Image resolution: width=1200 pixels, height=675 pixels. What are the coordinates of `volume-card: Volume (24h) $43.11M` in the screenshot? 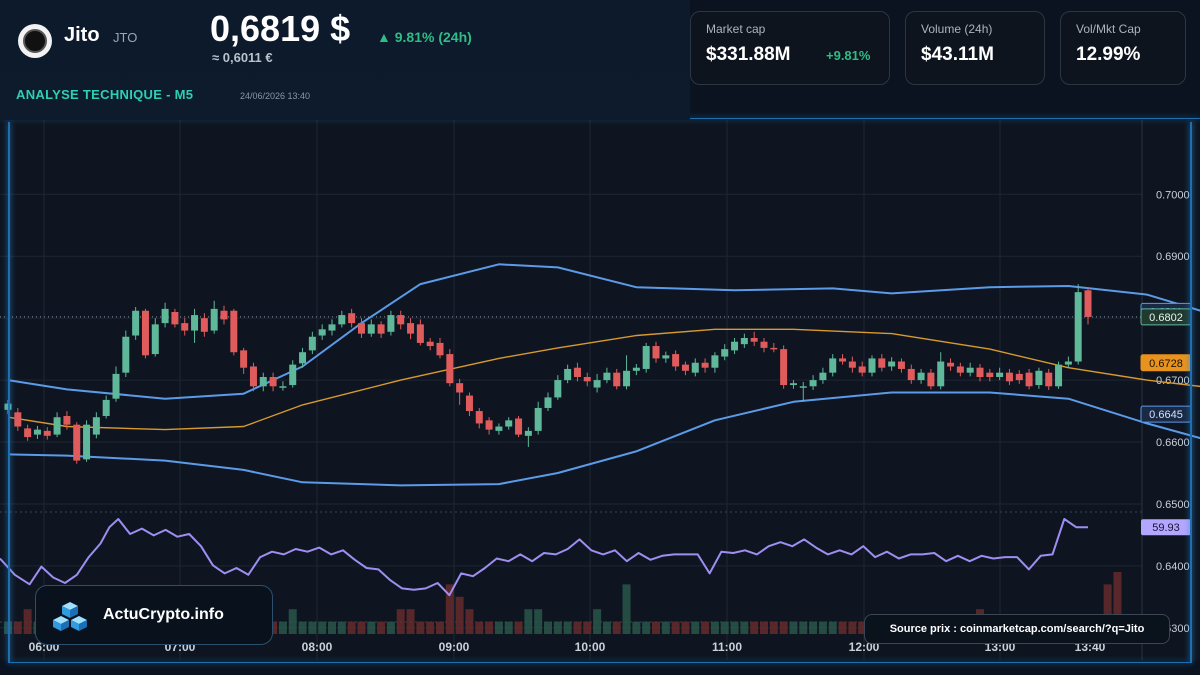 It's located at (975, 48).